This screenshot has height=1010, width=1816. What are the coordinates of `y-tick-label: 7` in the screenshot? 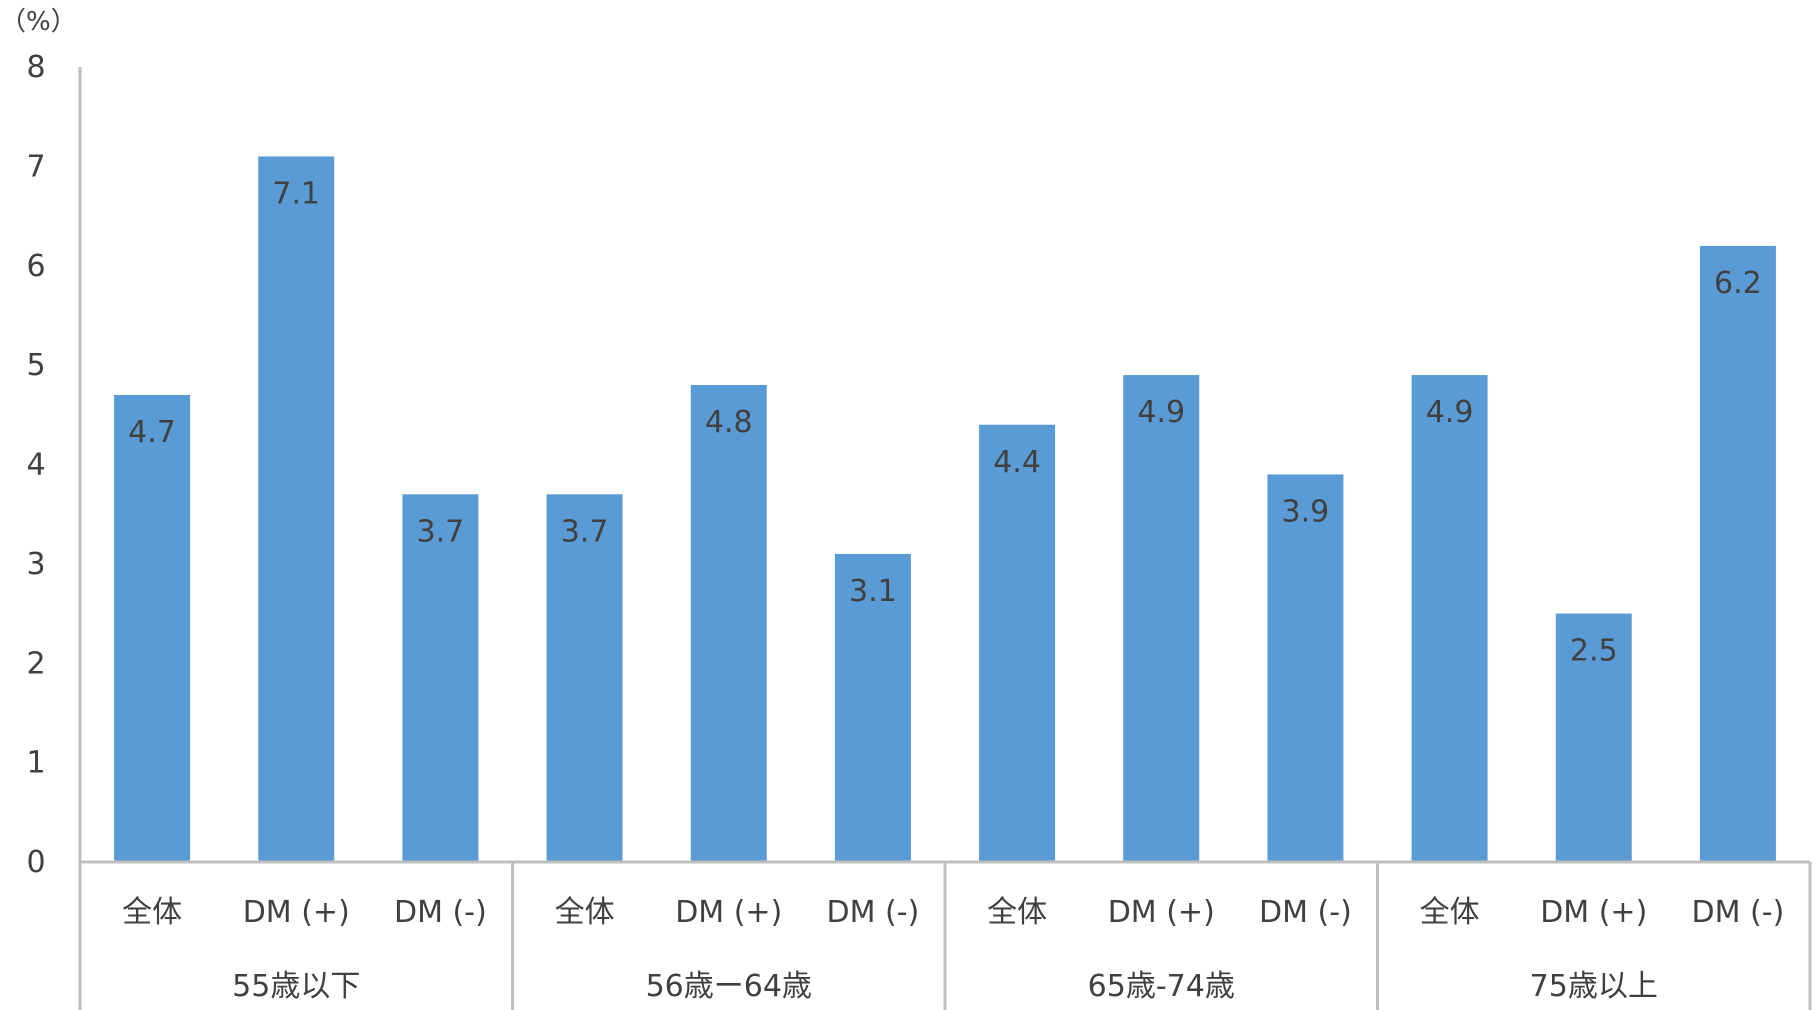 It's located at (35, 166).